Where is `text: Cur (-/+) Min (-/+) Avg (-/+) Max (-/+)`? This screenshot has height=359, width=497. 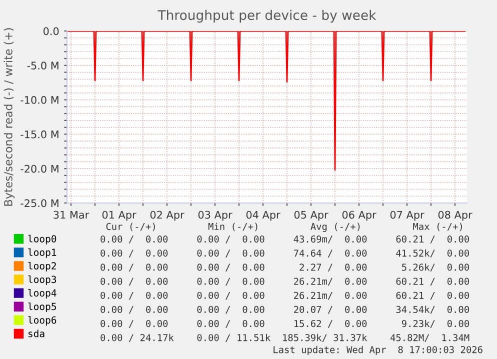 text: Cur (-/+) Min (-/+) Avg (-/+) Max (-/+) is located at coordinates (284, 227).